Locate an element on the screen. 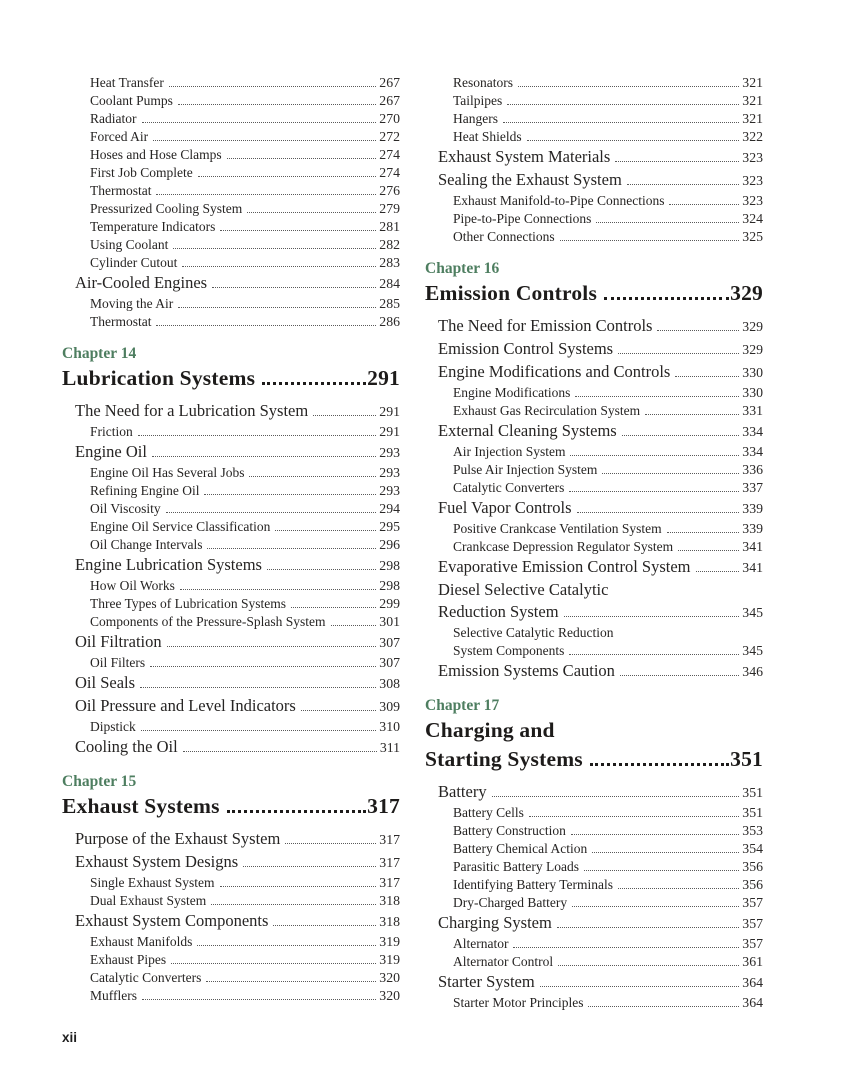 The image size is (849, 1087). toc-entry: Emission Control Systems 329 is located at coordinates (594, 349).